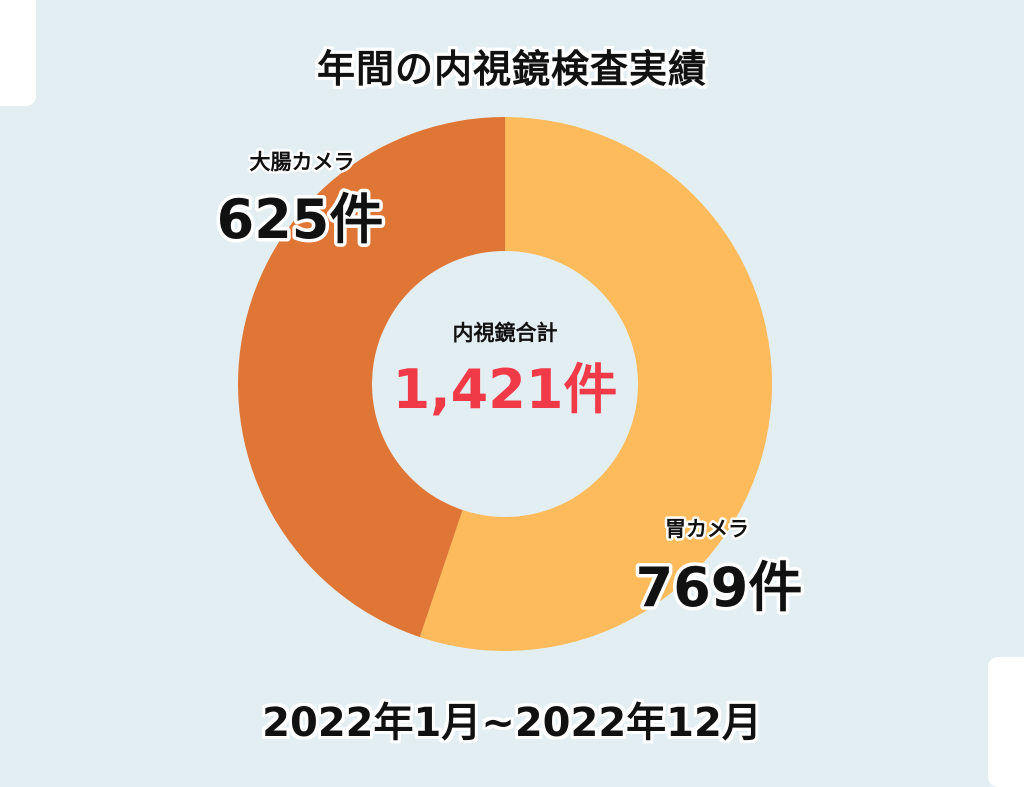  I want to click on corner-card-bottom-right, so click(1006, 722).